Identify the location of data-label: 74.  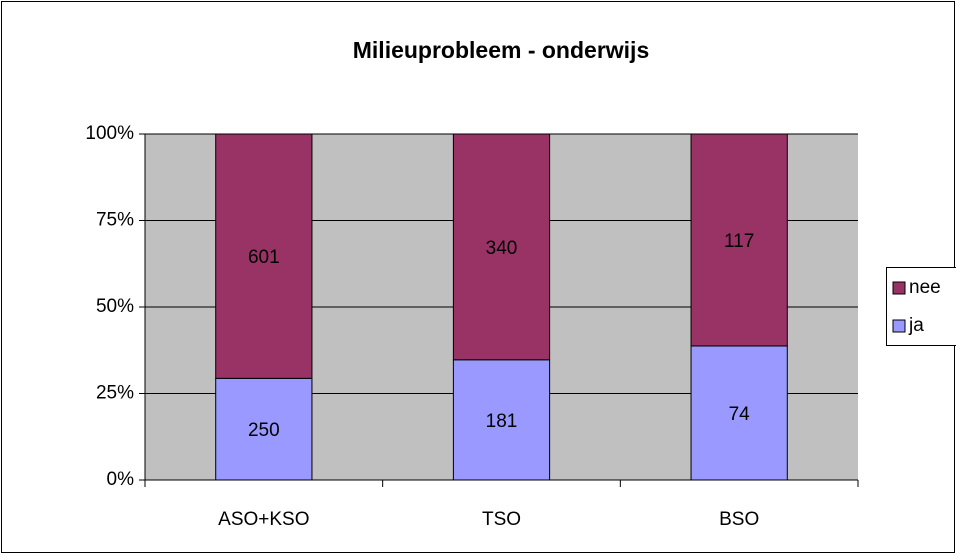
(740, 414).